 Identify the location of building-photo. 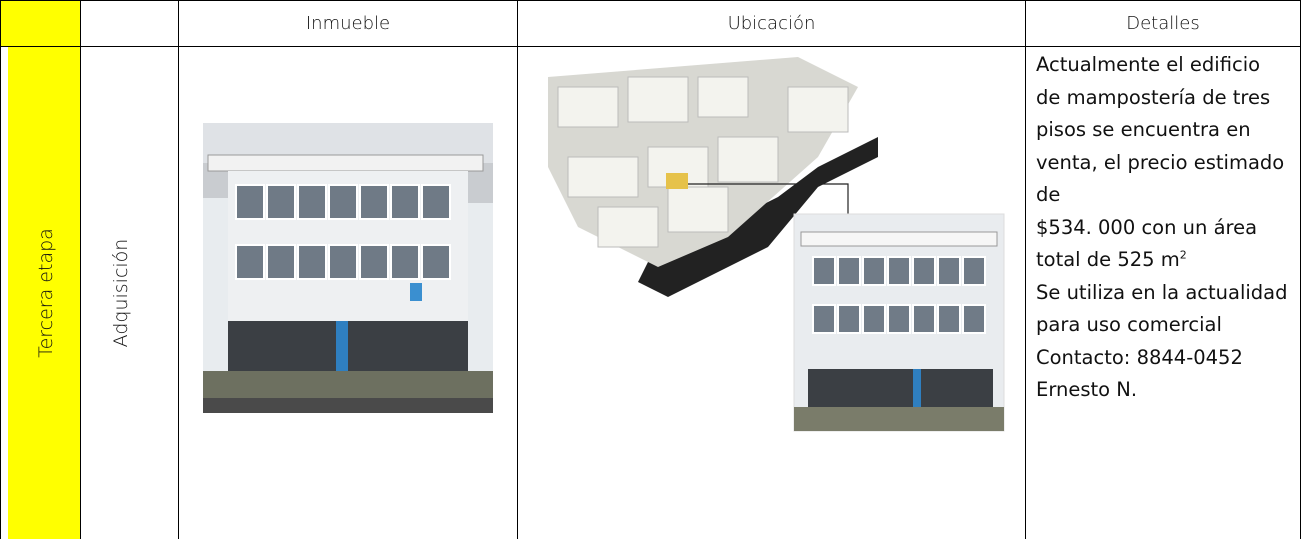
(348, 268).